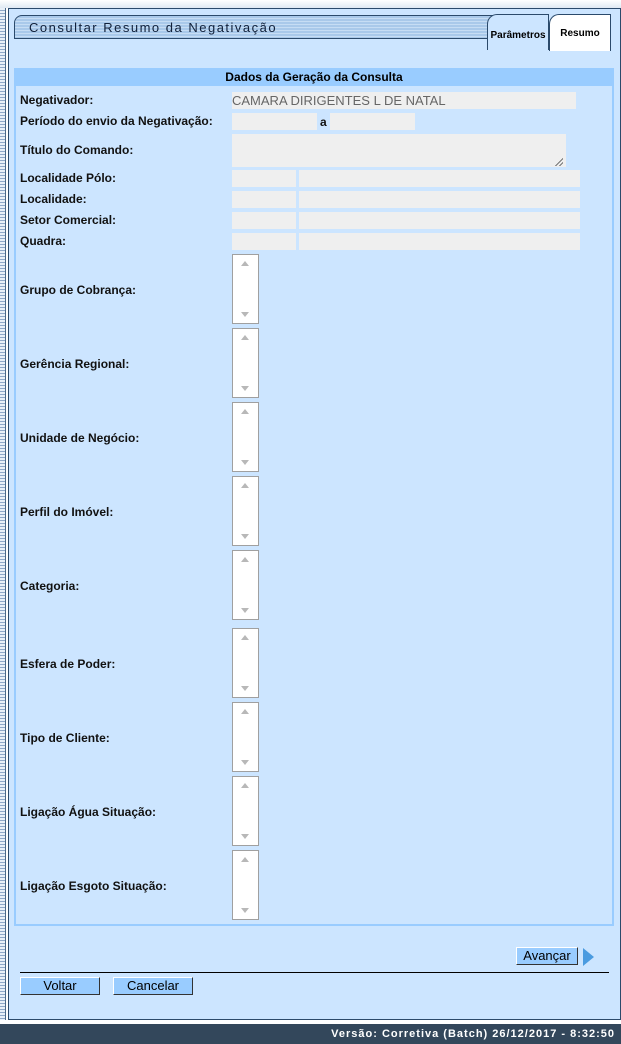  What do you see at coordinates (559, 162) in the screenshot?
I see `resize-grip-icon` at bounding box center [559, 162].